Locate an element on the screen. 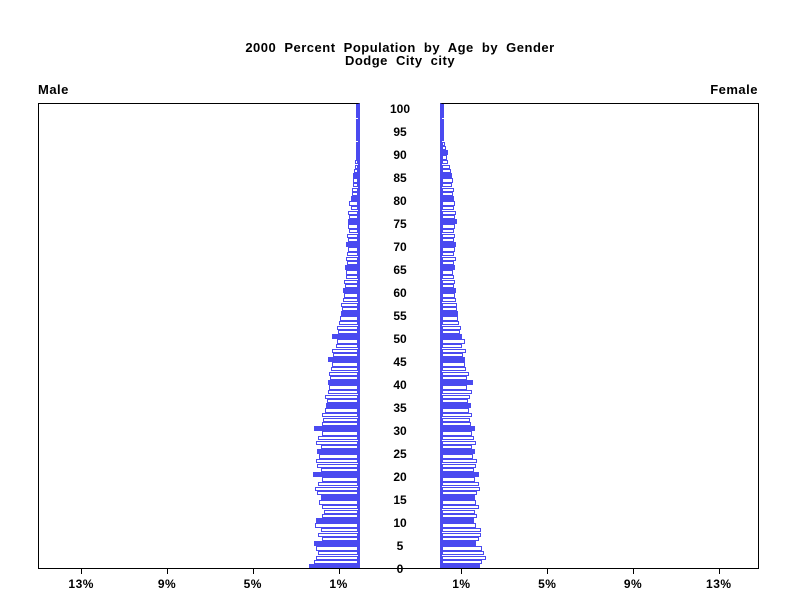  female-panel-label: Female is located at coordinates (734, 89).